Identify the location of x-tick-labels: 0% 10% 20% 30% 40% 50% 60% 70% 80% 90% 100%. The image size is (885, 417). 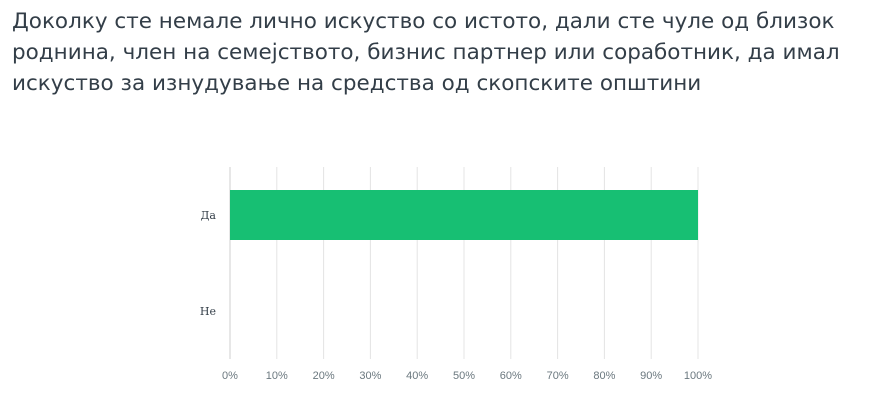
(467, 376).